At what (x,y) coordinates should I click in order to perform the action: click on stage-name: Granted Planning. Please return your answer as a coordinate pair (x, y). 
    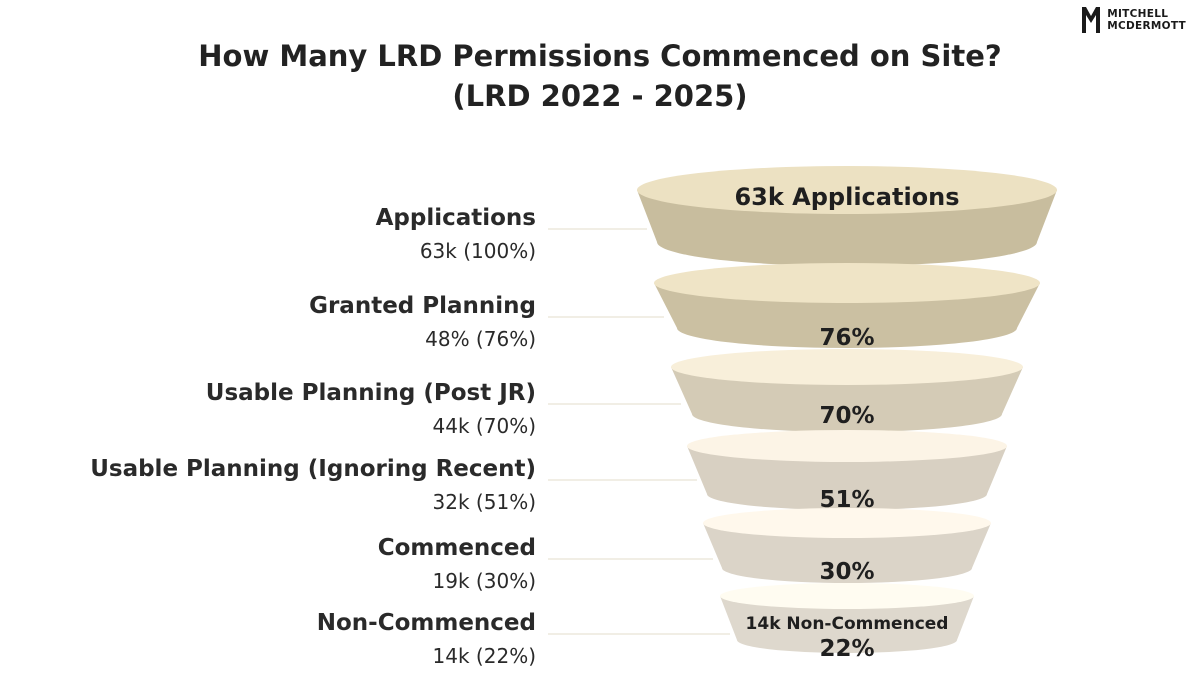
    Looking at the image, I should click on (422, 306).